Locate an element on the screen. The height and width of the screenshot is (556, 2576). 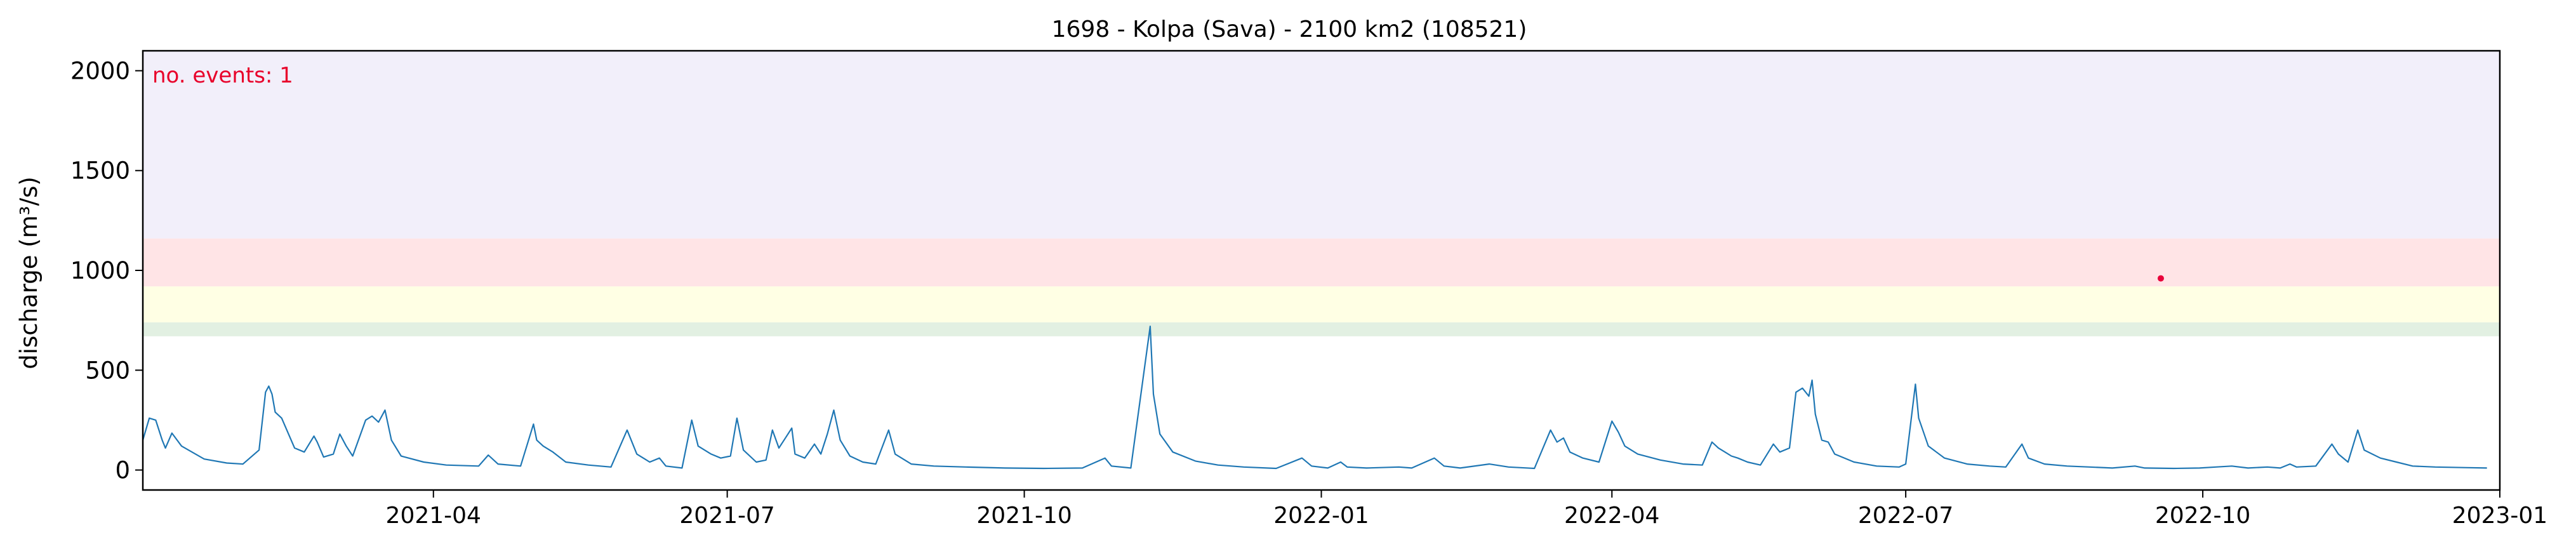
x-tick-label-2022-01: 2022-01 is located at coordinates (1321, 516).